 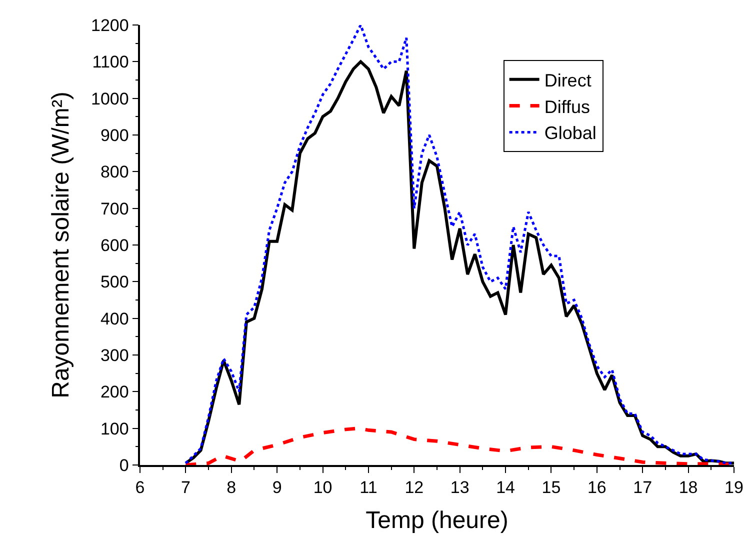 I want to click on x-tick-label: 17, so click(x=642, y=488).